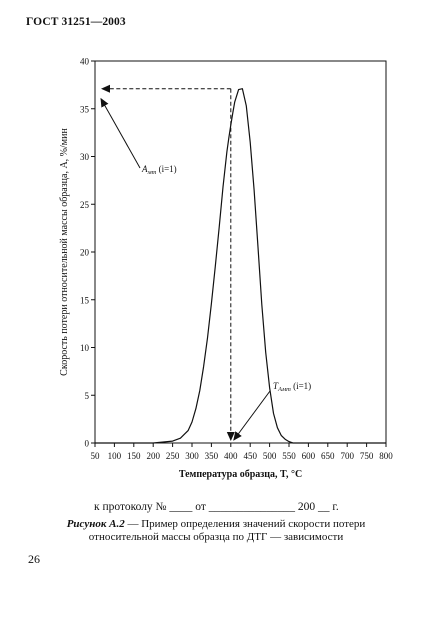 The width and height of the screenshot is (425, 624). What do you see at coordinates (270, 456) in the screenshot?
I see `x-tick-label: 500` at bounding box center [270, 456].